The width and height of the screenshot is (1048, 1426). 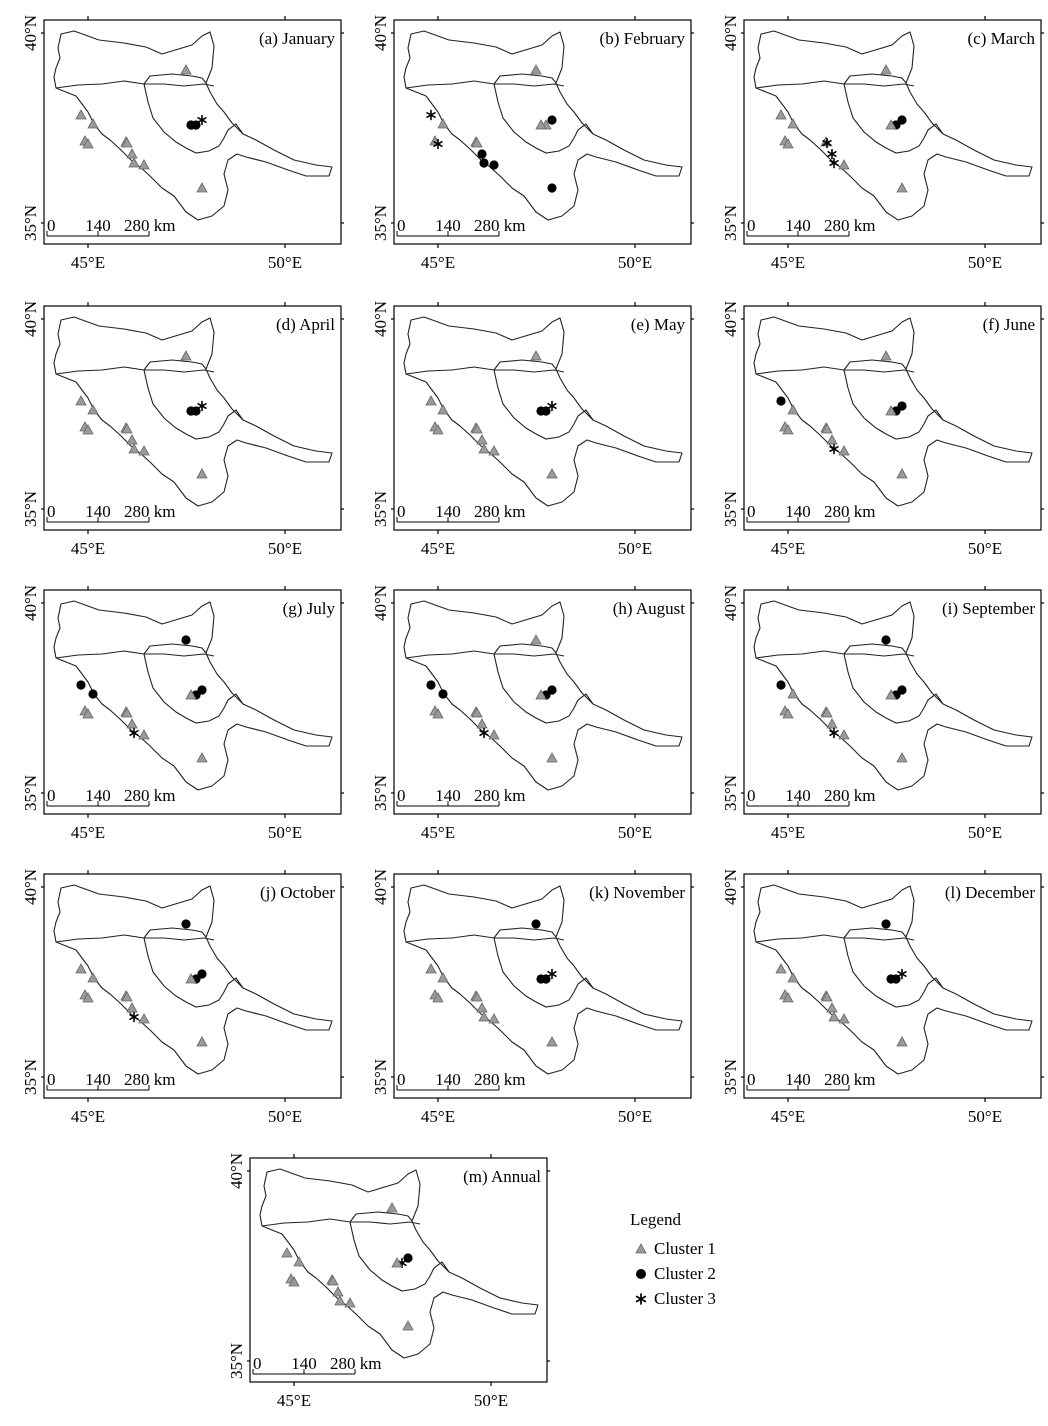 What do you see at coordinates (685, 1248) in the screenshot?
I see `legend-label-cluster-1: Cluster 1` at bounding box center [685, 1248].